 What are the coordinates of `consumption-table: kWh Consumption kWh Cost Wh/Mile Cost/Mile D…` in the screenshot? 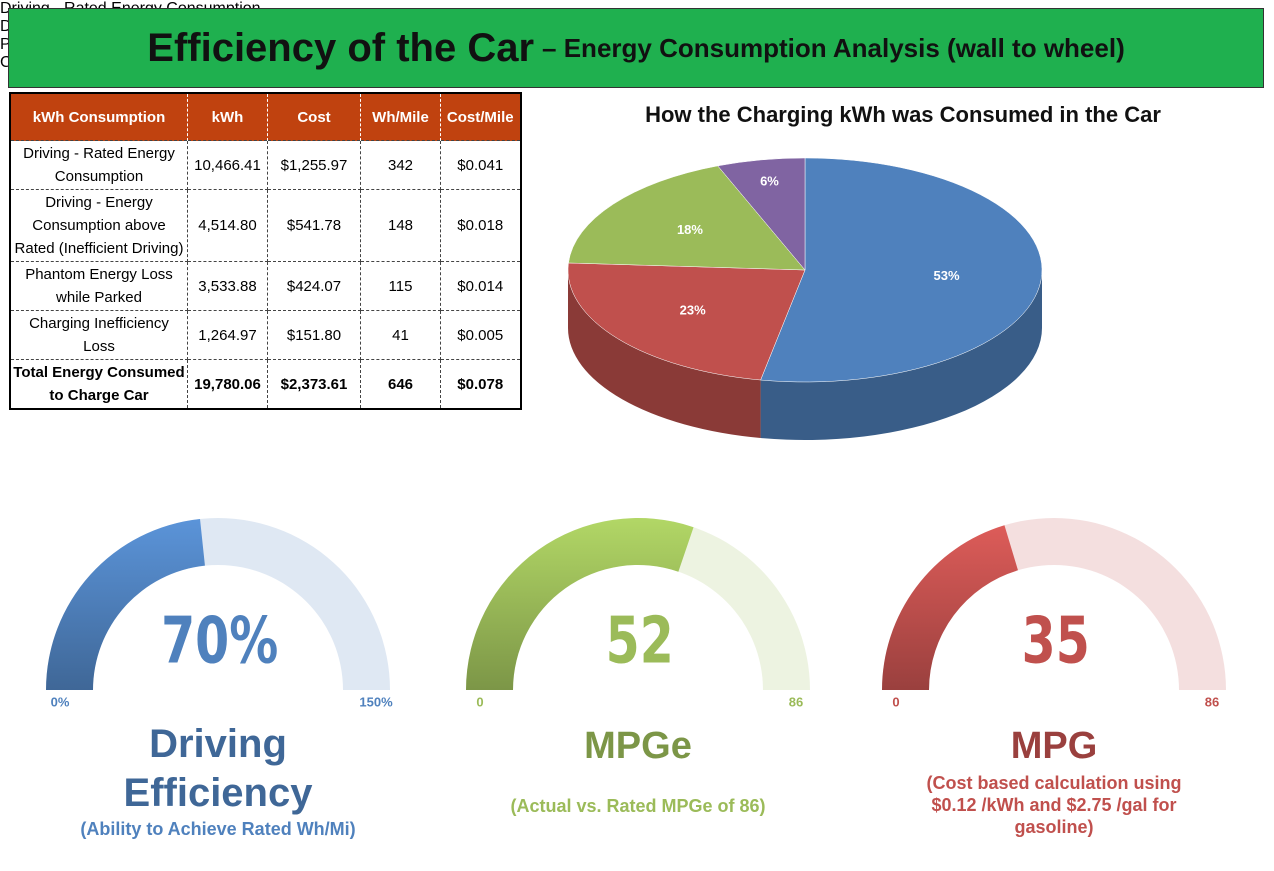 It's located at (265, 251).